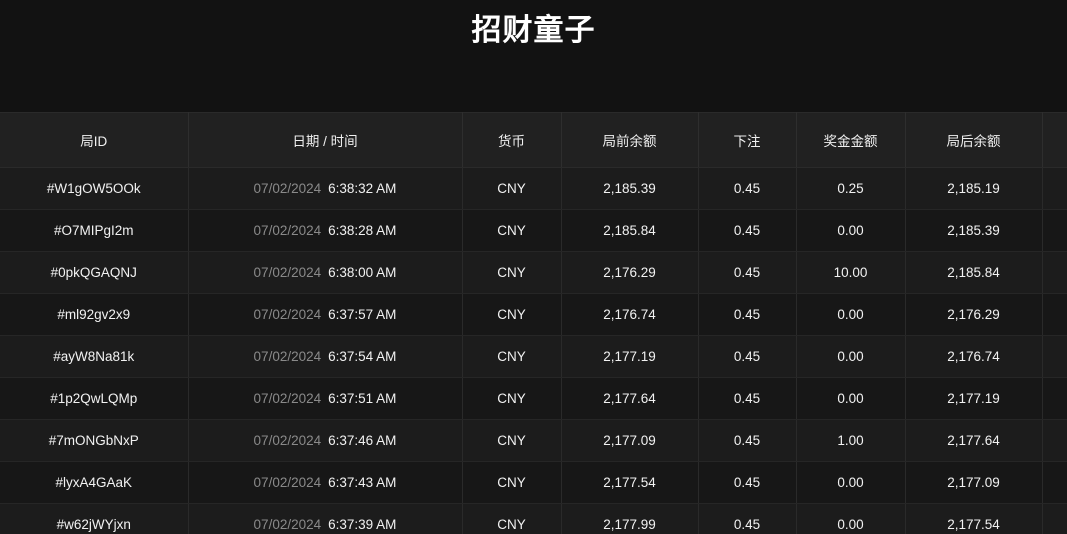 This screenshot has height=534, width=1067. I want to click on cell-time: 6:37:57 AM, so click(362, 314).